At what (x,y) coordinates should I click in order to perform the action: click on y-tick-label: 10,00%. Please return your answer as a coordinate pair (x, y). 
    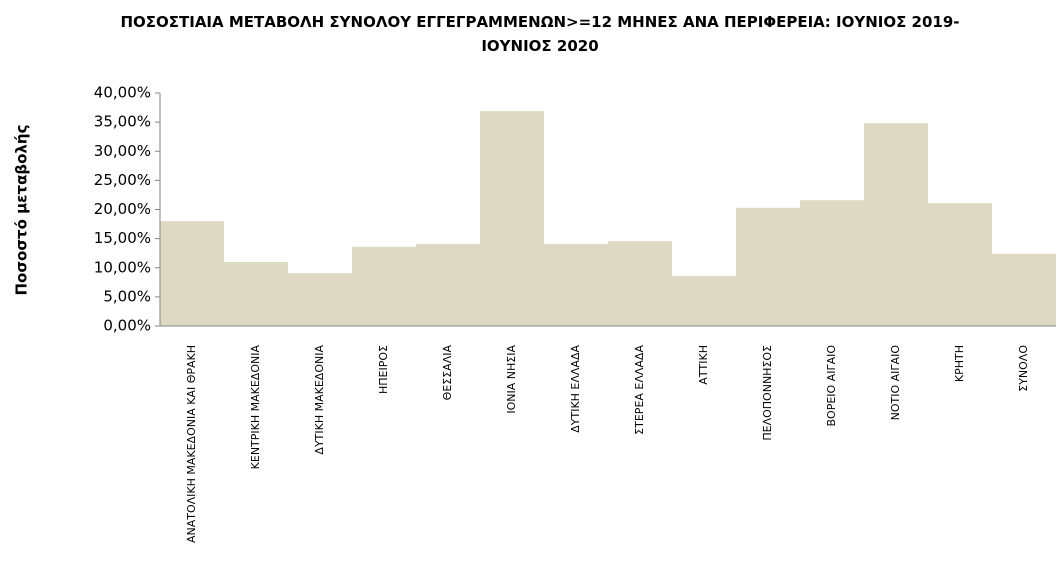
    Looking at the image, I should click on (122, 267).